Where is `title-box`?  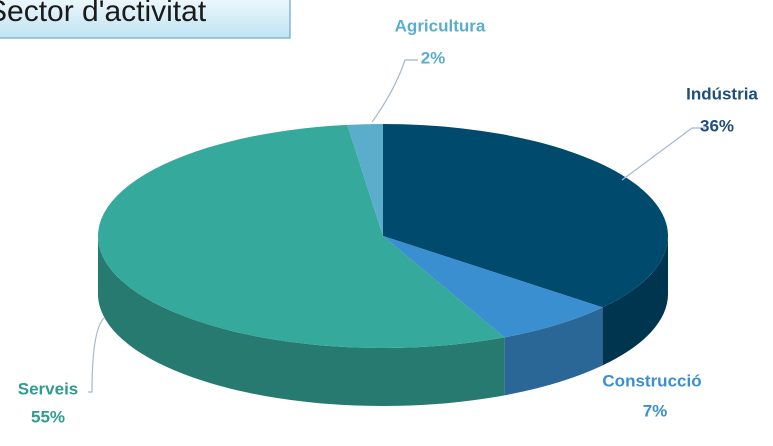
title-box is located at coordinates (145, 19).